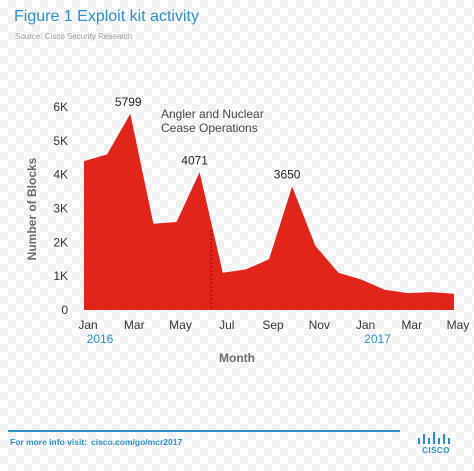 This screenshot has height=471, width=474. What do you see at coordinates (212, 114) in the screenshot?
I see `annotation-text: Angler and Nuclear` at bounding box center [212, 114].